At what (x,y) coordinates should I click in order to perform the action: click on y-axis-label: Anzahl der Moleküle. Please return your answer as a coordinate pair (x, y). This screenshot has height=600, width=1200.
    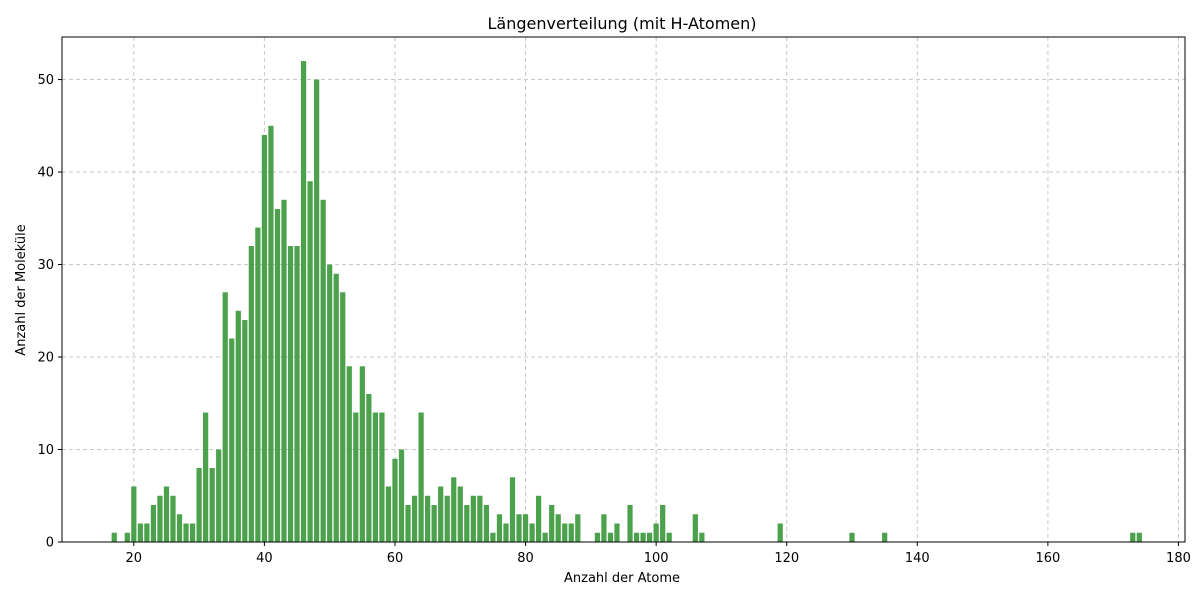
    Looking at the image, I should click on (21, 289).